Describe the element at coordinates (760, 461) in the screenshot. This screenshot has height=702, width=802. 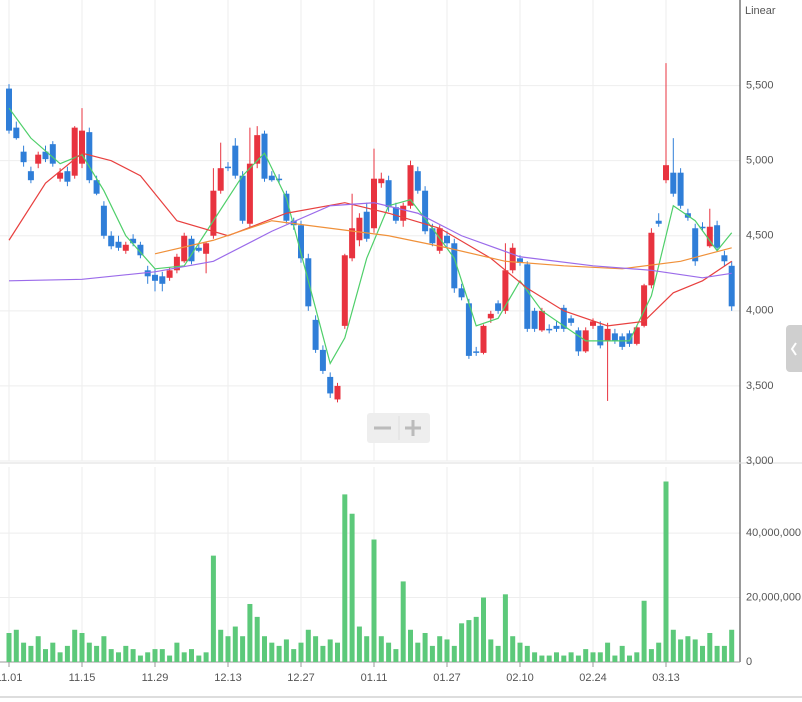
I see `y-tick-label: 3,000` at that location.